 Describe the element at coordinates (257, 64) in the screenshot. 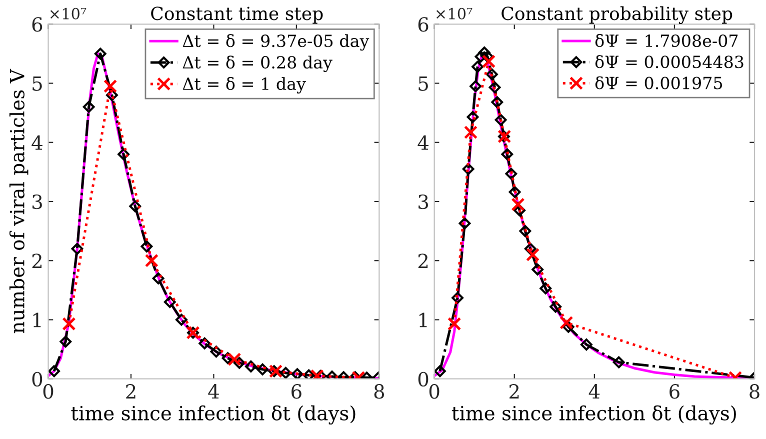

I see `legend-label: Δt = δ = 0.28 day` at that location.